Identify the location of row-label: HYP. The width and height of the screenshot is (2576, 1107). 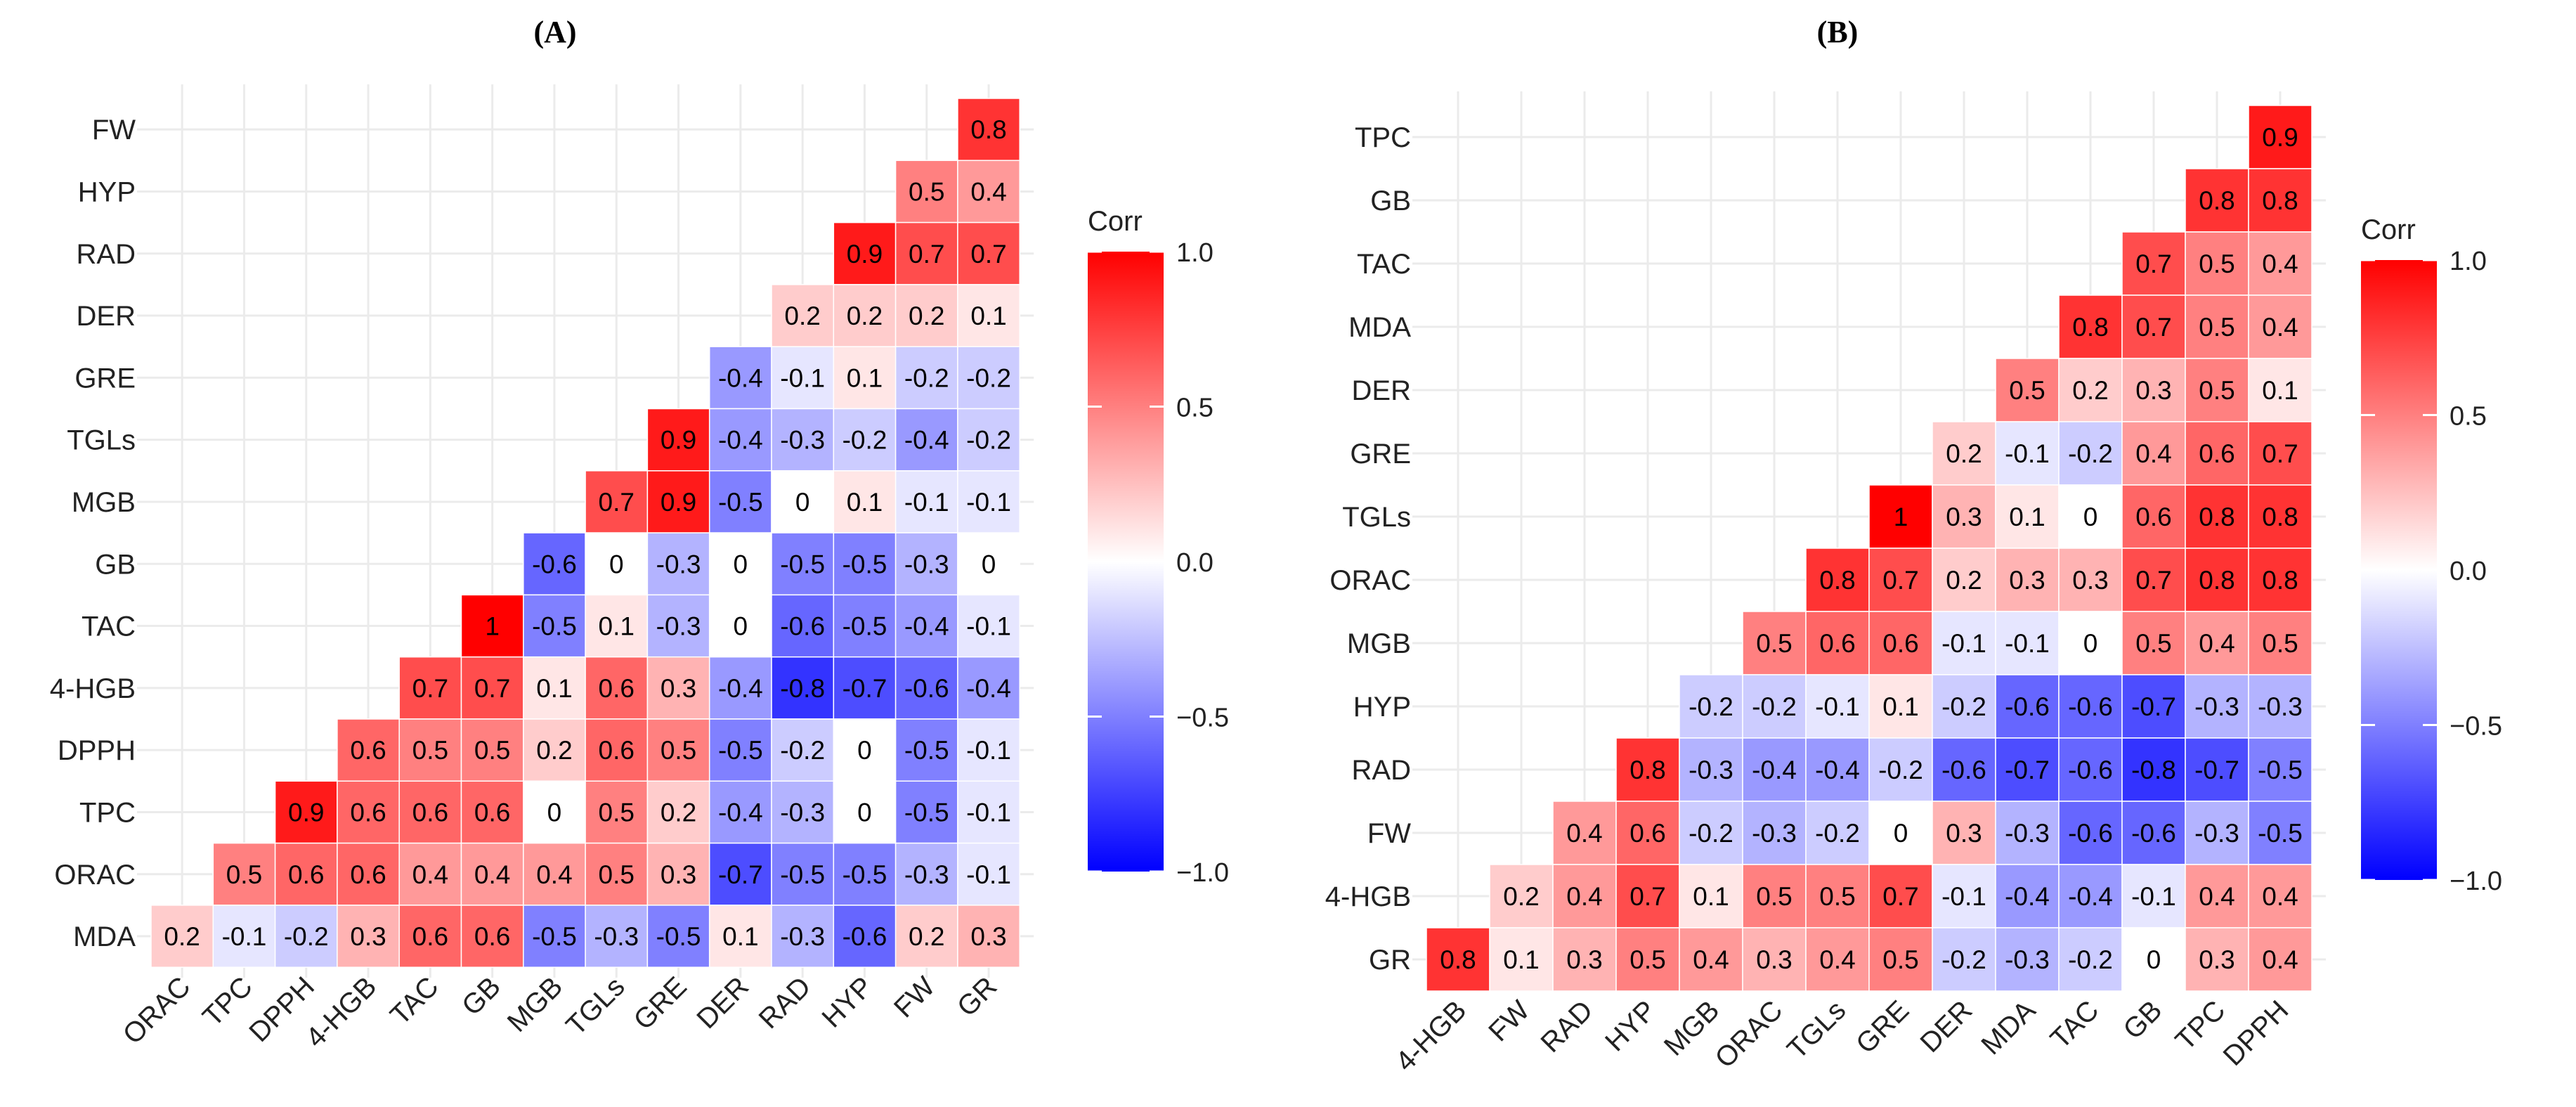
(107, 192).